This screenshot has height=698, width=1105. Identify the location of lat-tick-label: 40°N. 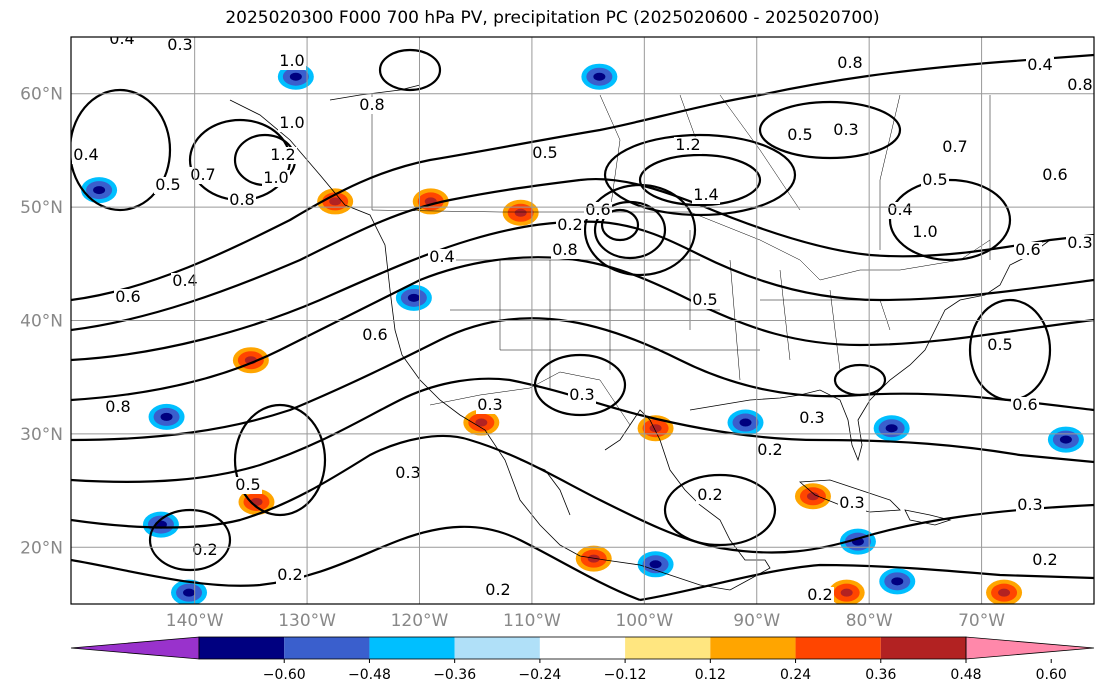
(41, 322).